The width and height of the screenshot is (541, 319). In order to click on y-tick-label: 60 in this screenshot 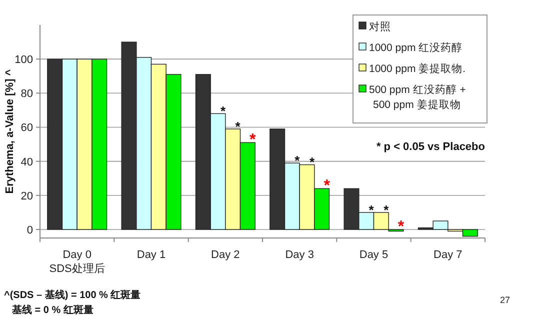, I will do `click(26, 128)`.